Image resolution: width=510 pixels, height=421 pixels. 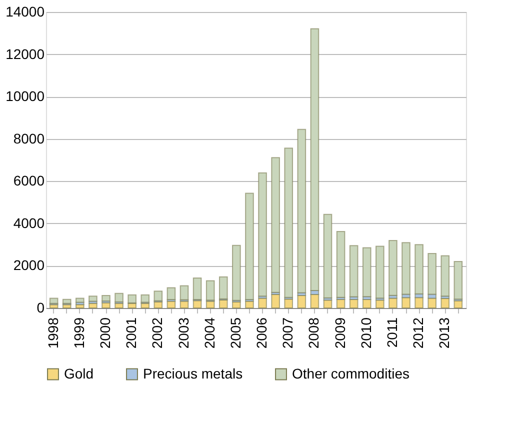 I want to click on x-tick-label: 2000, so click(x=105, y=333).